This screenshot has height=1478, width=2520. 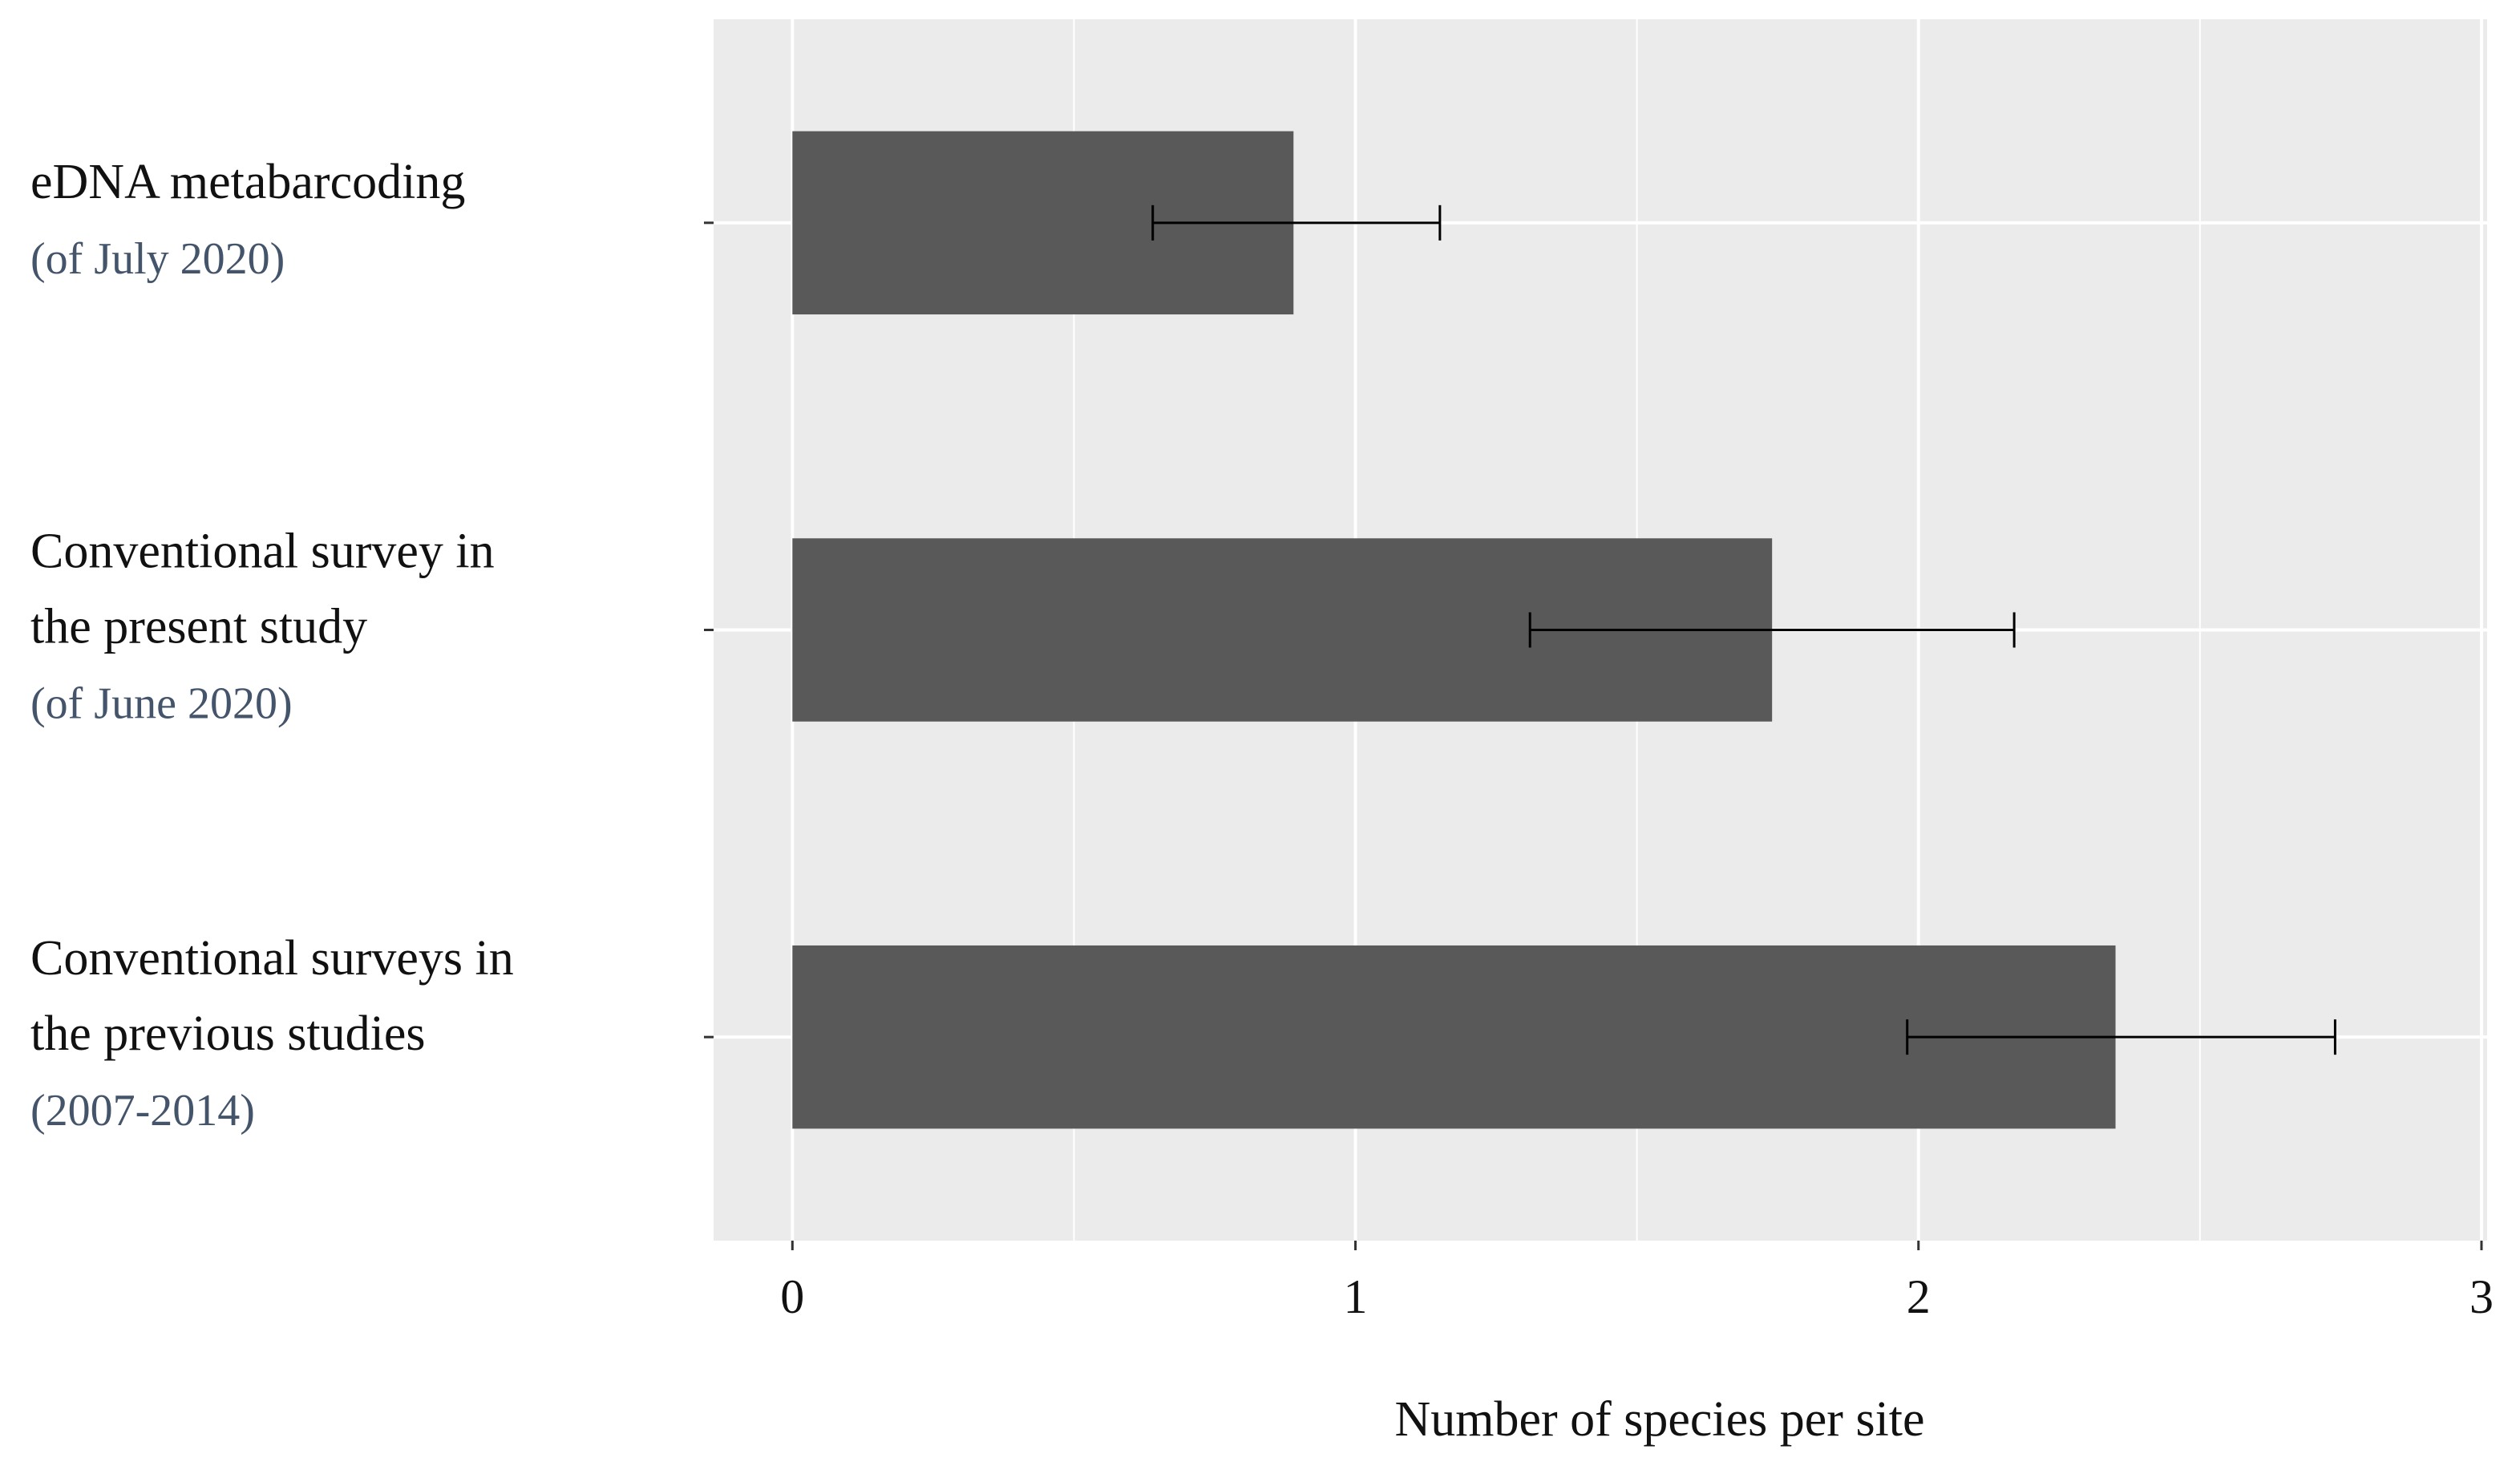 I want to click on category-label-line: Conventional survey in, so click(x=262, y=551).